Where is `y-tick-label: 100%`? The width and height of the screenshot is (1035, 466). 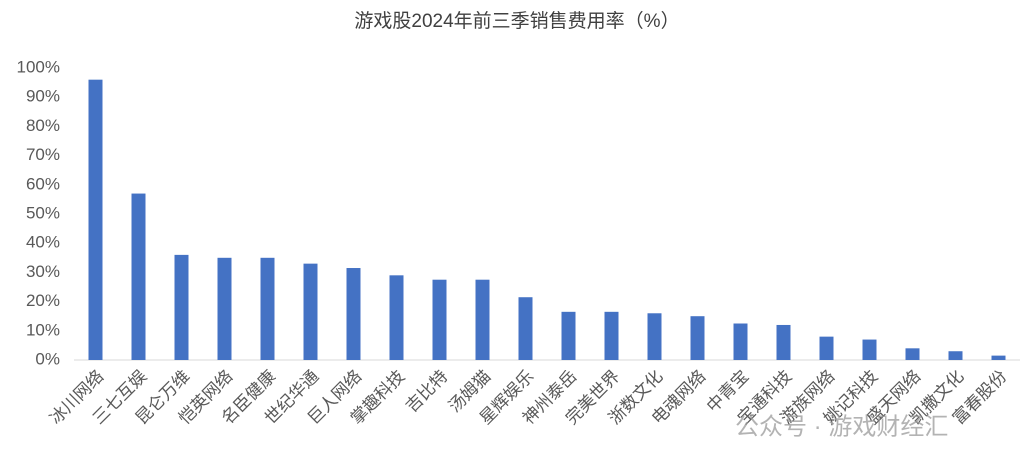 y-tick-label: 100% is located at coordinates (38, 66).